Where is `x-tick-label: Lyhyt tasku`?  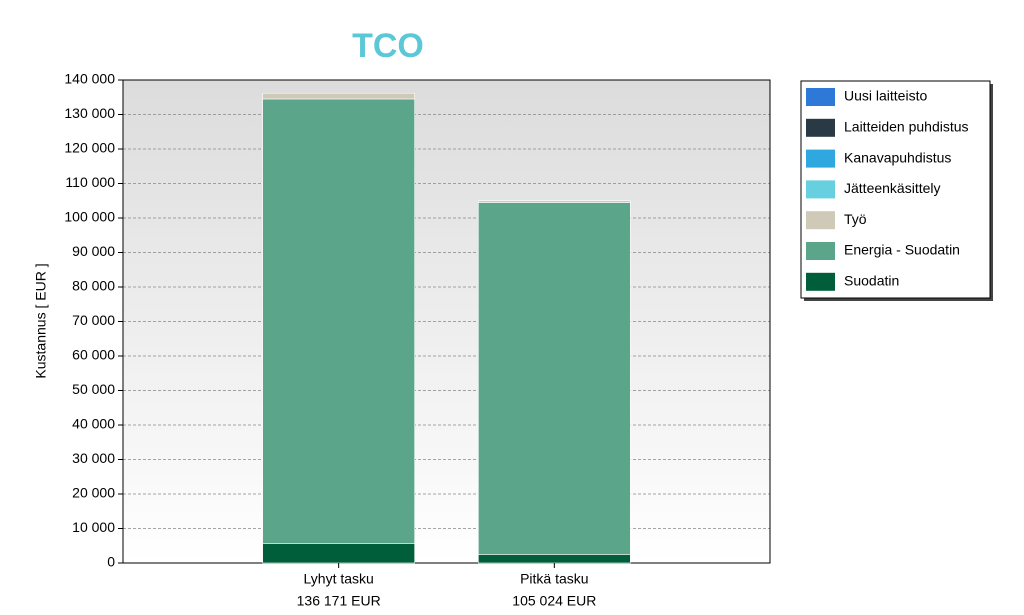
x-tick-label: Lyhyt tasku is located at coordinates (339, 579).